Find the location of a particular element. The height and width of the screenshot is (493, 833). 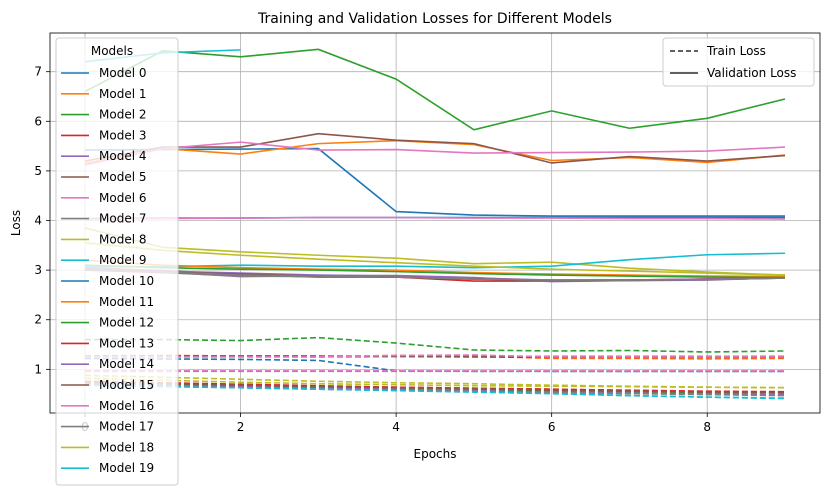

x-tick-label: 2 is located at coordinates (241, 427).